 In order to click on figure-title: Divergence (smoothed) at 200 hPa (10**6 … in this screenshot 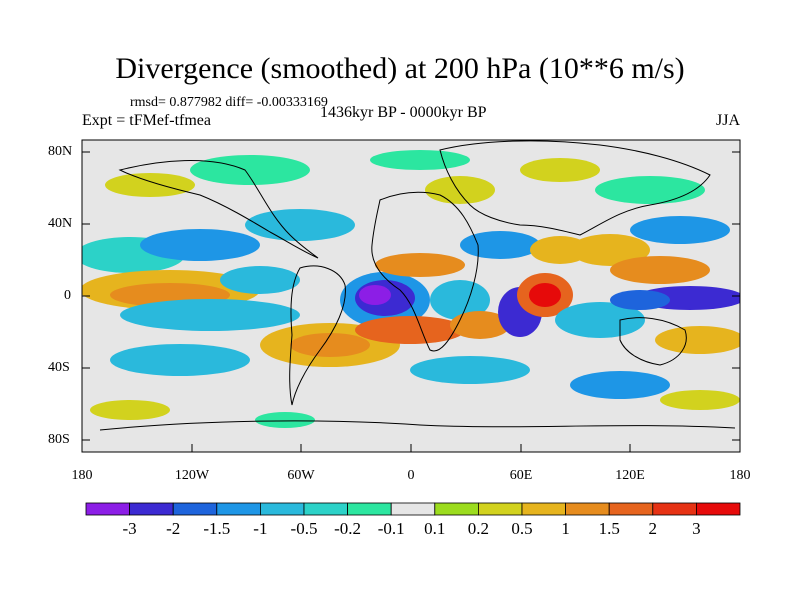, I will do `click(400, 68)`.